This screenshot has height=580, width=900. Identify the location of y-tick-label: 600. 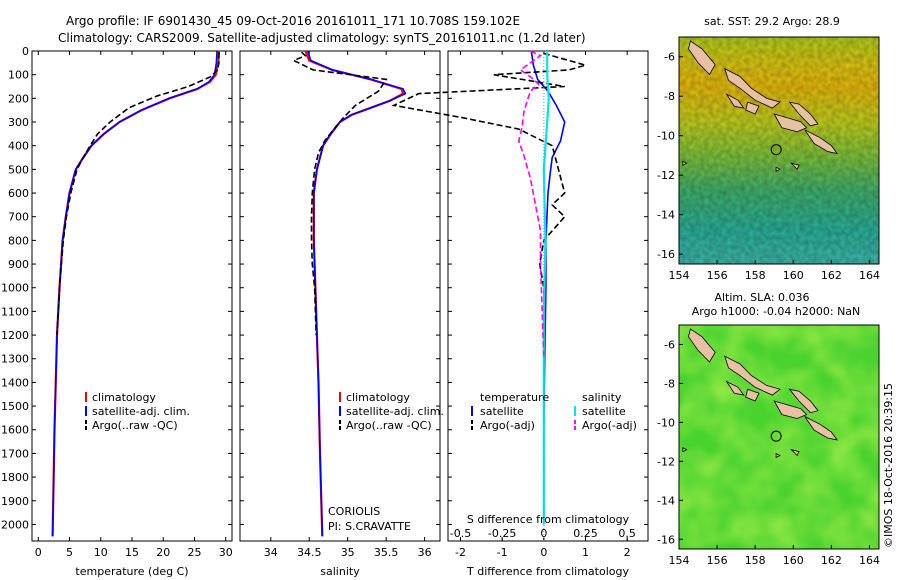
(18, 193).